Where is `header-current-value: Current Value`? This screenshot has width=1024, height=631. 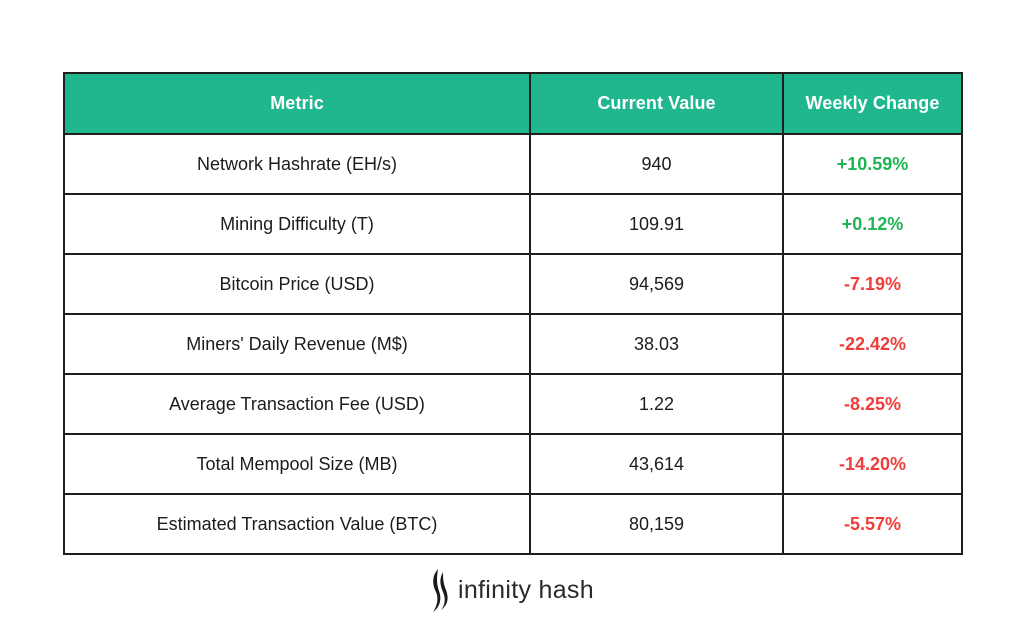
header-current-value: Current Value is located at coordinates (656, 103).